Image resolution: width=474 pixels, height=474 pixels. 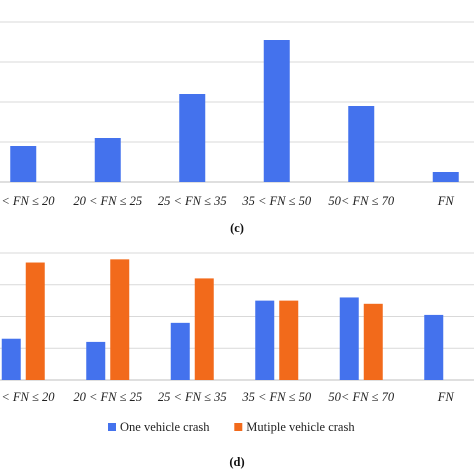 What do you see at coordinates (192, 138) in the screenshot?
I see `bar-1-s1-c3` at bounding box center [192, 138].